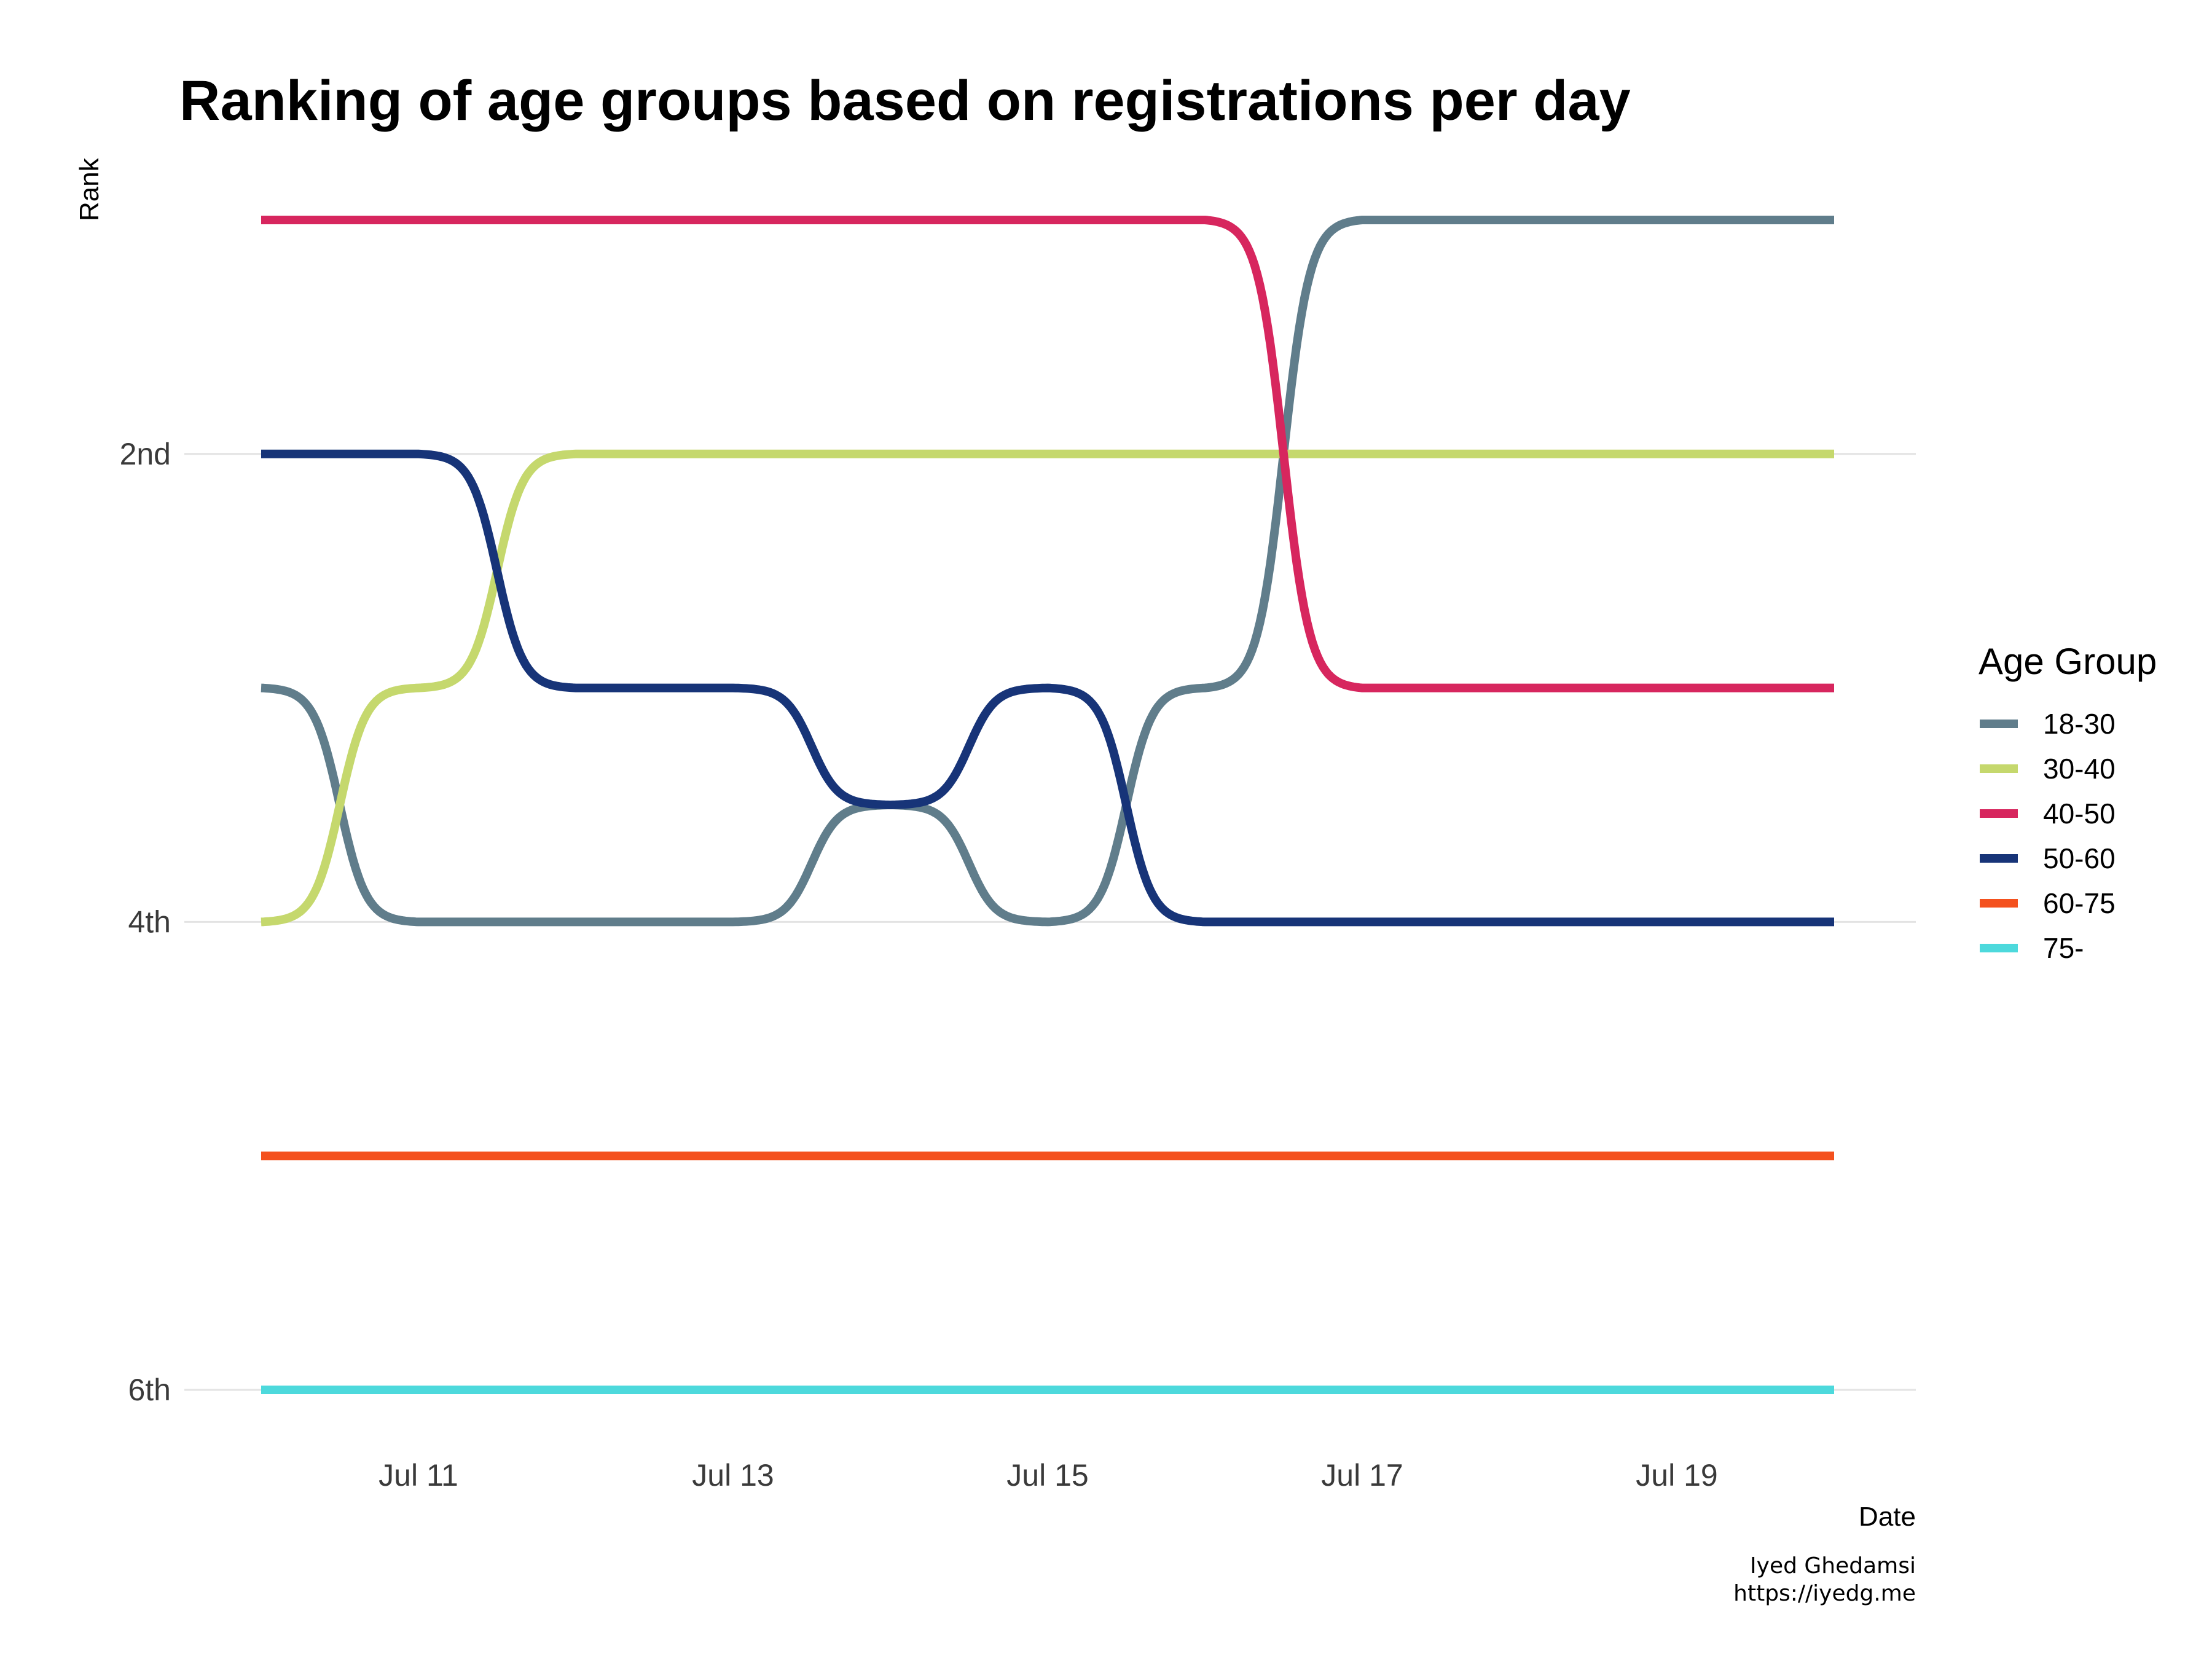  Describe the element at coordinates (1833, 1566) in the screenshot. I see `caption-author: Iyed Ghedamsi` at that location.